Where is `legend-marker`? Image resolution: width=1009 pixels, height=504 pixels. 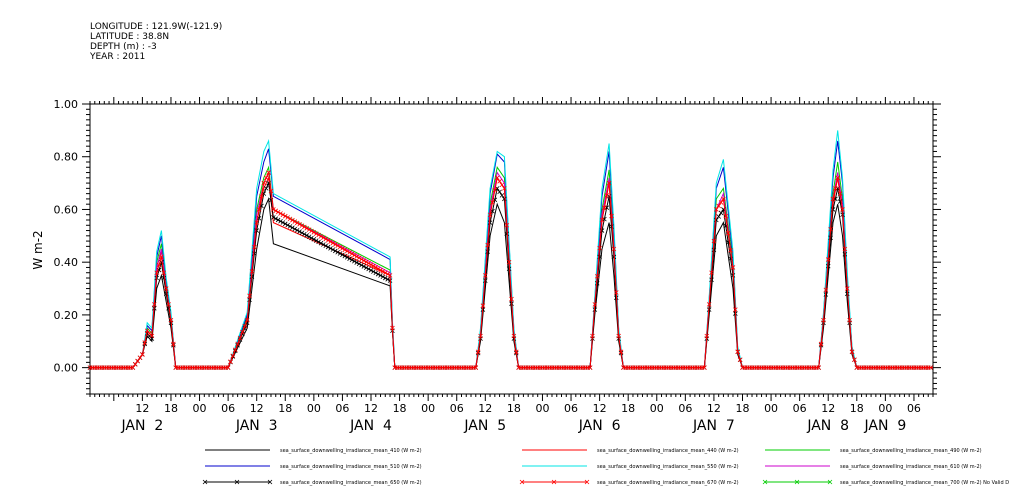
legend-marker is located at coordinates (554, 482).